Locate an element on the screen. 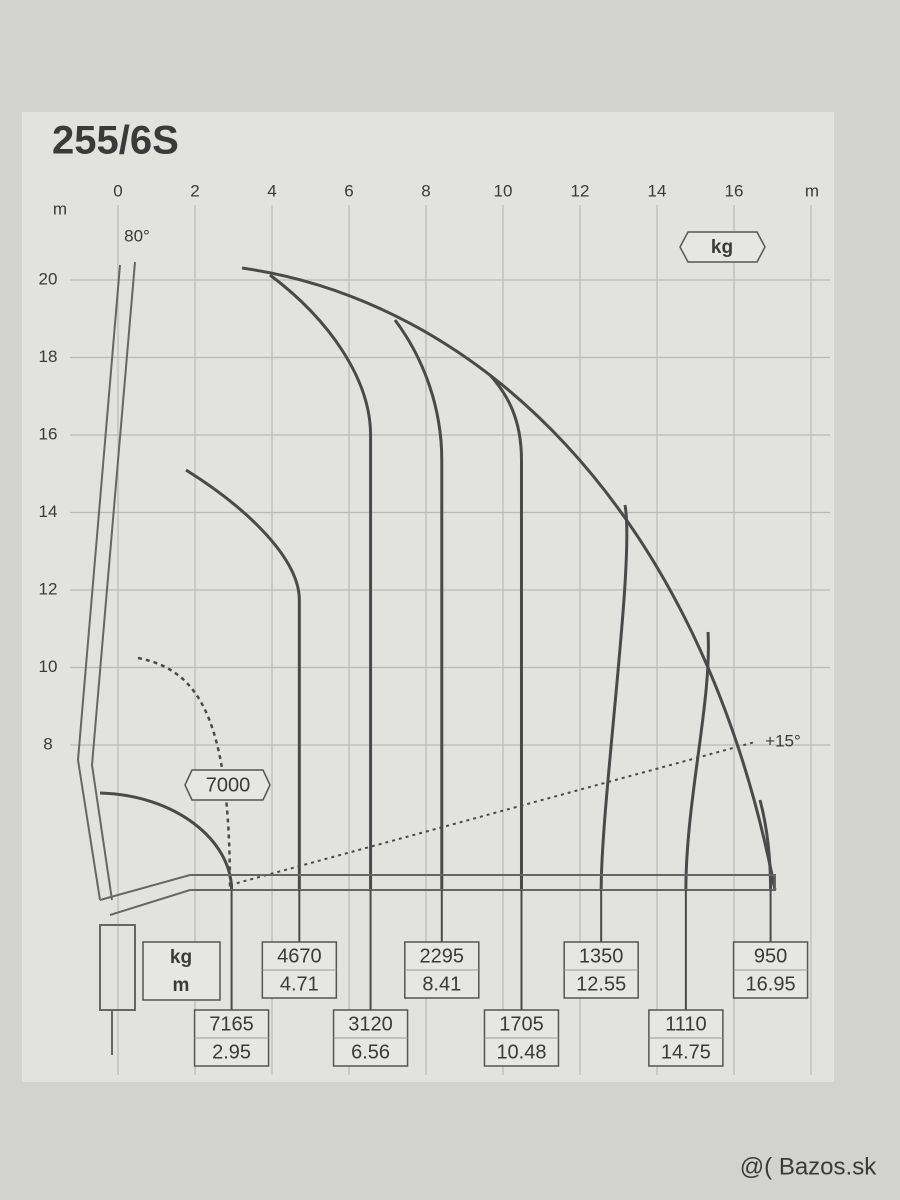 This screenshot has height=1200, width=900. x-tick-label: 12 is located at coordinates (580, 190).